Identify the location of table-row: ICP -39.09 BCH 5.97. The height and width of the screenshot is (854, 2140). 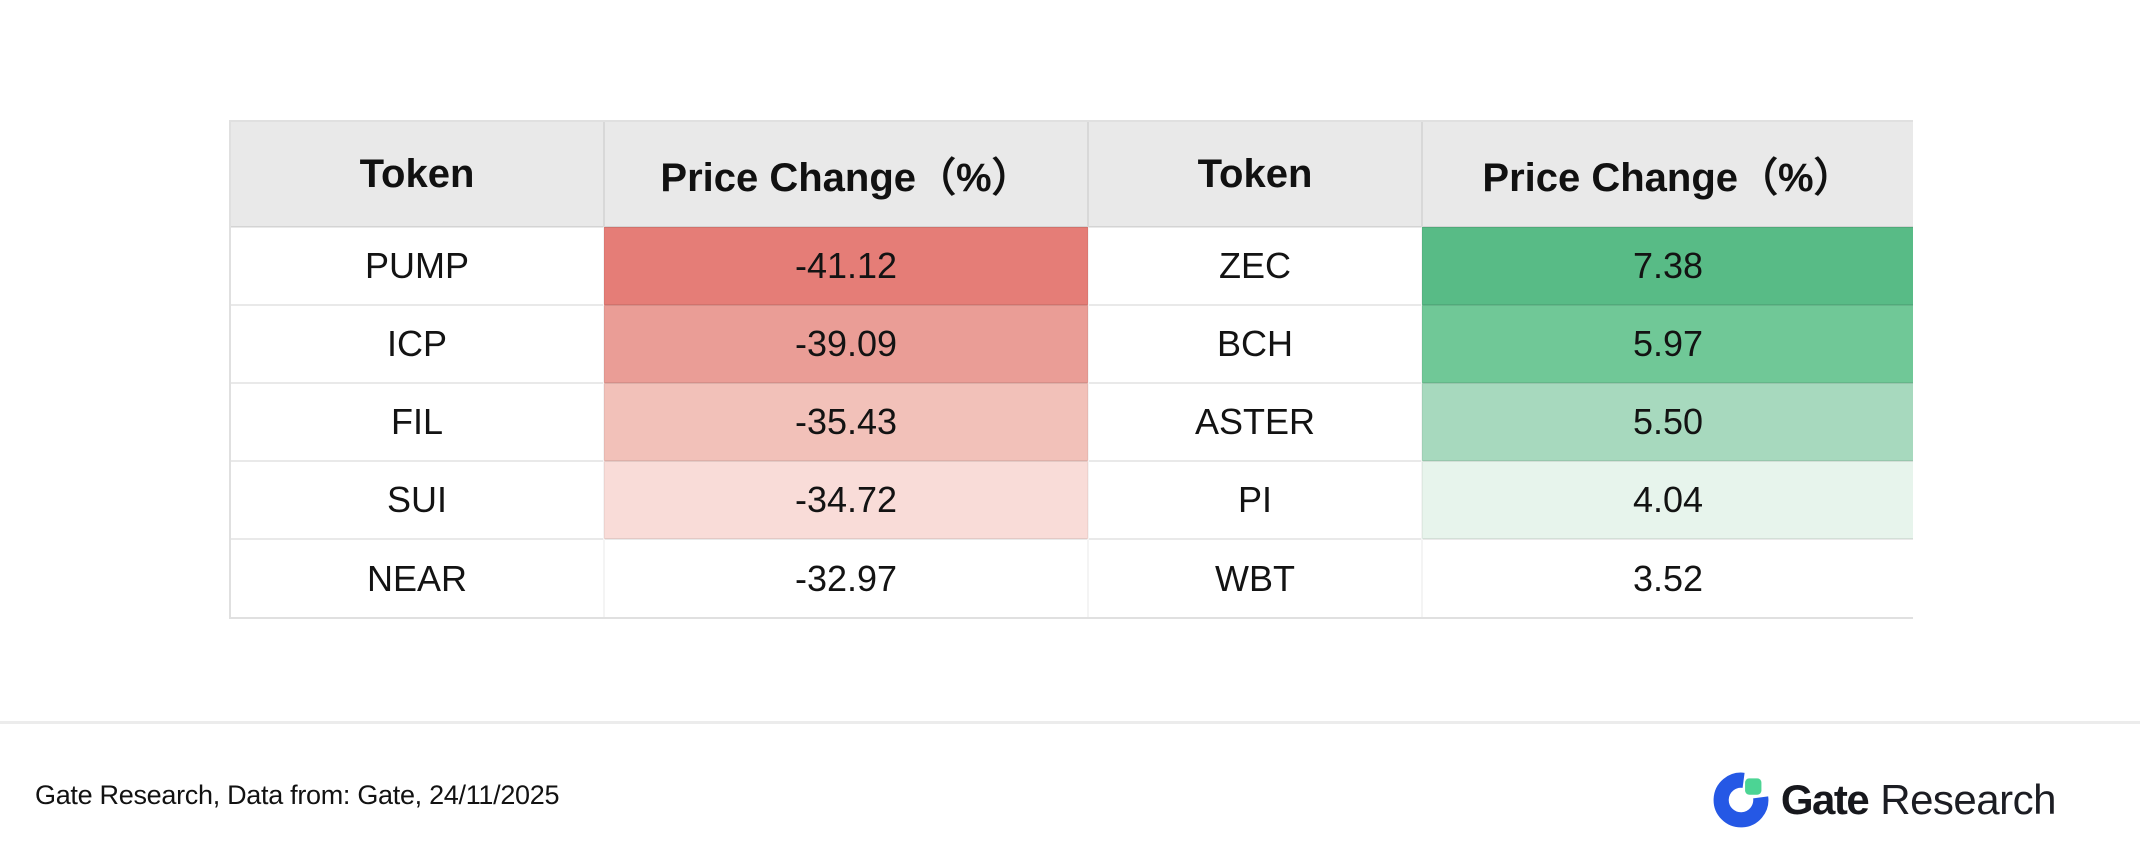
(1072, 343).